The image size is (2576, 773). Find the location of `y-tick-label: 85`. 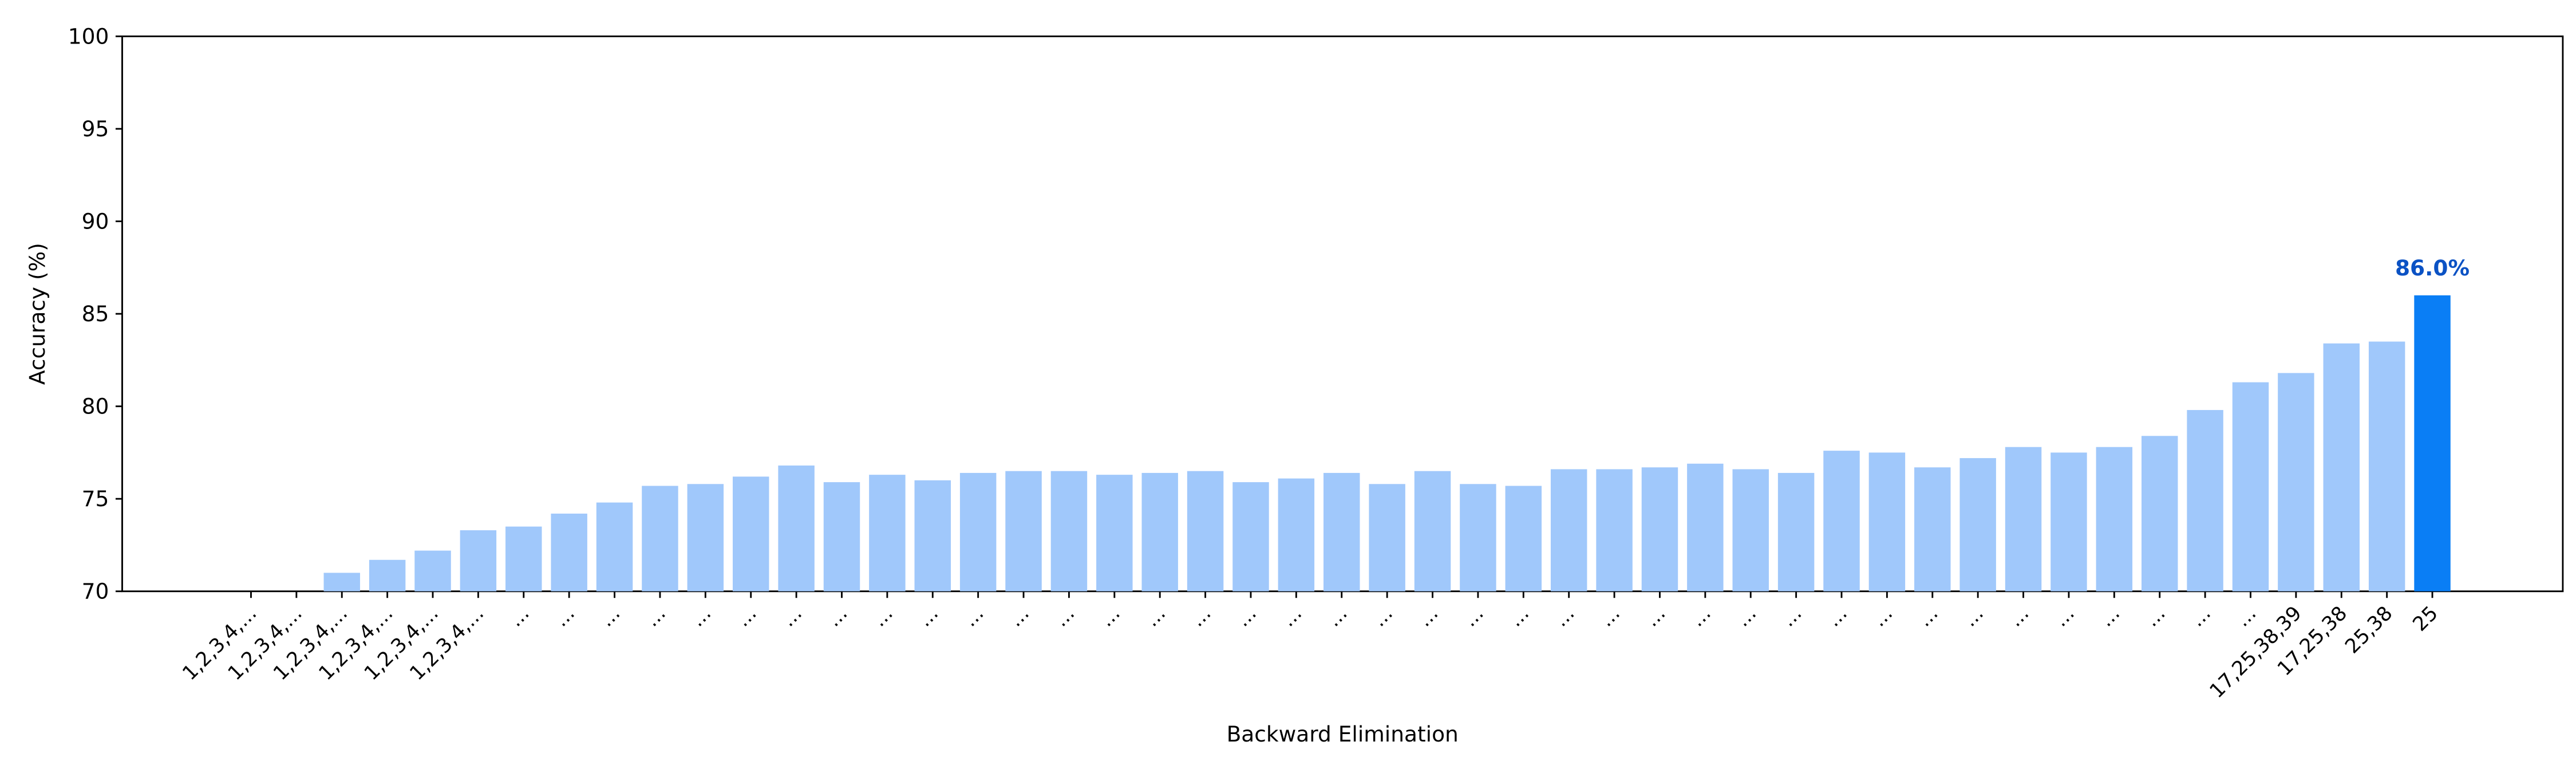

y-tick-label: 85 is located at coordinates (95, 313).